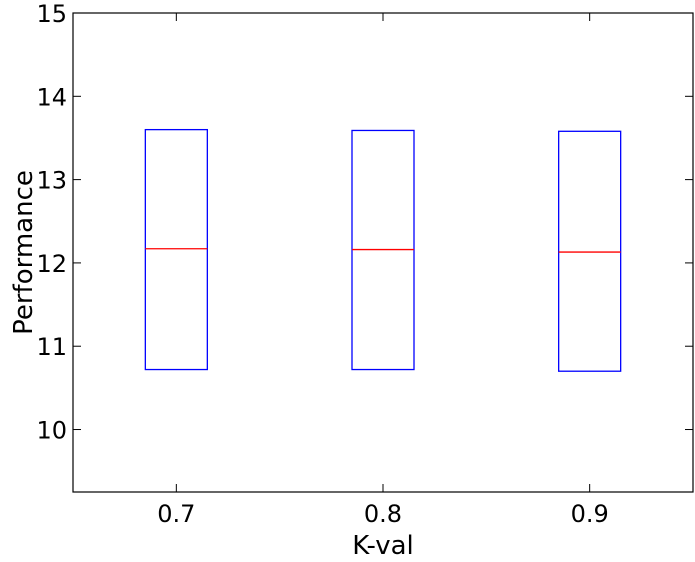  What do you see at coordinates (51, 347) in the screenshot?
I see `y-tick-label-2: 11` at bounding box center [51, 347].